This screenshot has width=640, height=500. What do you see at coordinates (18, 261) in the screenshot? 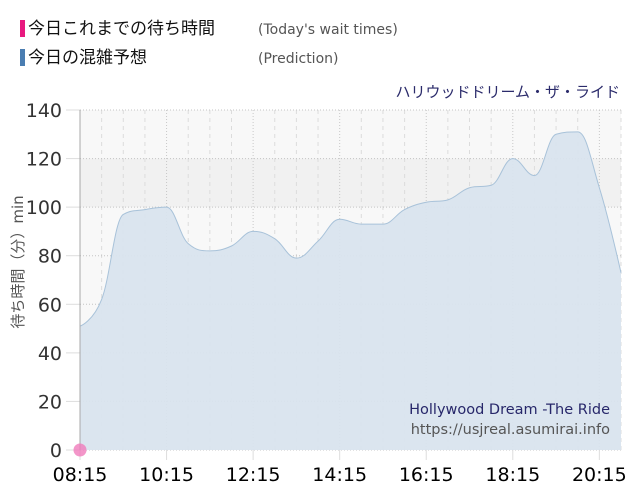
I see `y-axis-title: 待ち時間（分）min` at bounding box center [18, 261].